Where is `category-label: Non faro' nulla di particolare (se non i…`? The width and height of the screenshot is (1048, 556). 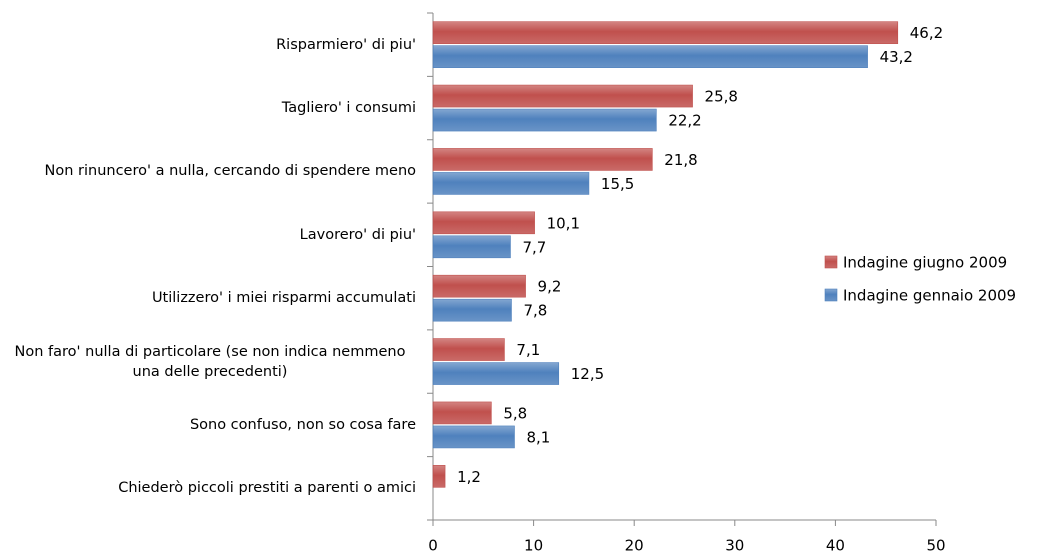
category-label: Non faro' nulla di particolare (se non i… is located at coordinates (210, 362).